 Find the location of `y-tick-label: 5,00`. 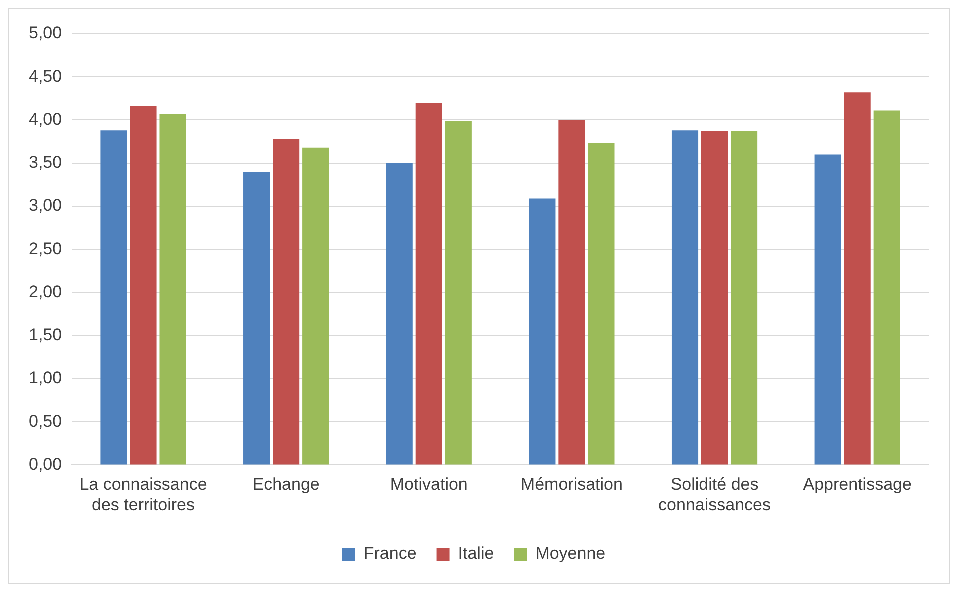

y-tick-label: 5,00 is located at coordinates (45, 33).